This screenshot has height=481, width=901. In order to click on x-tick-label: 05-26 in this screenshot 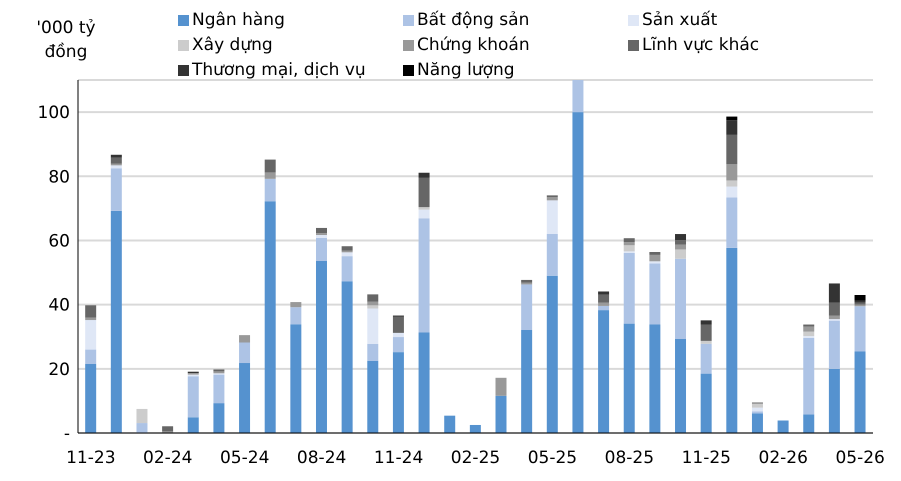, I will do `click(860, 458)`.